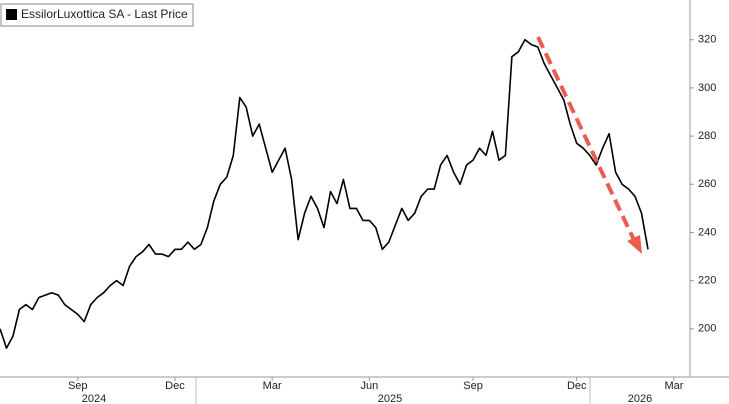 Image resolution: width=729 pixels, height=404 pixels. I want to click on y-tick-label: 260, so click(707, 184).